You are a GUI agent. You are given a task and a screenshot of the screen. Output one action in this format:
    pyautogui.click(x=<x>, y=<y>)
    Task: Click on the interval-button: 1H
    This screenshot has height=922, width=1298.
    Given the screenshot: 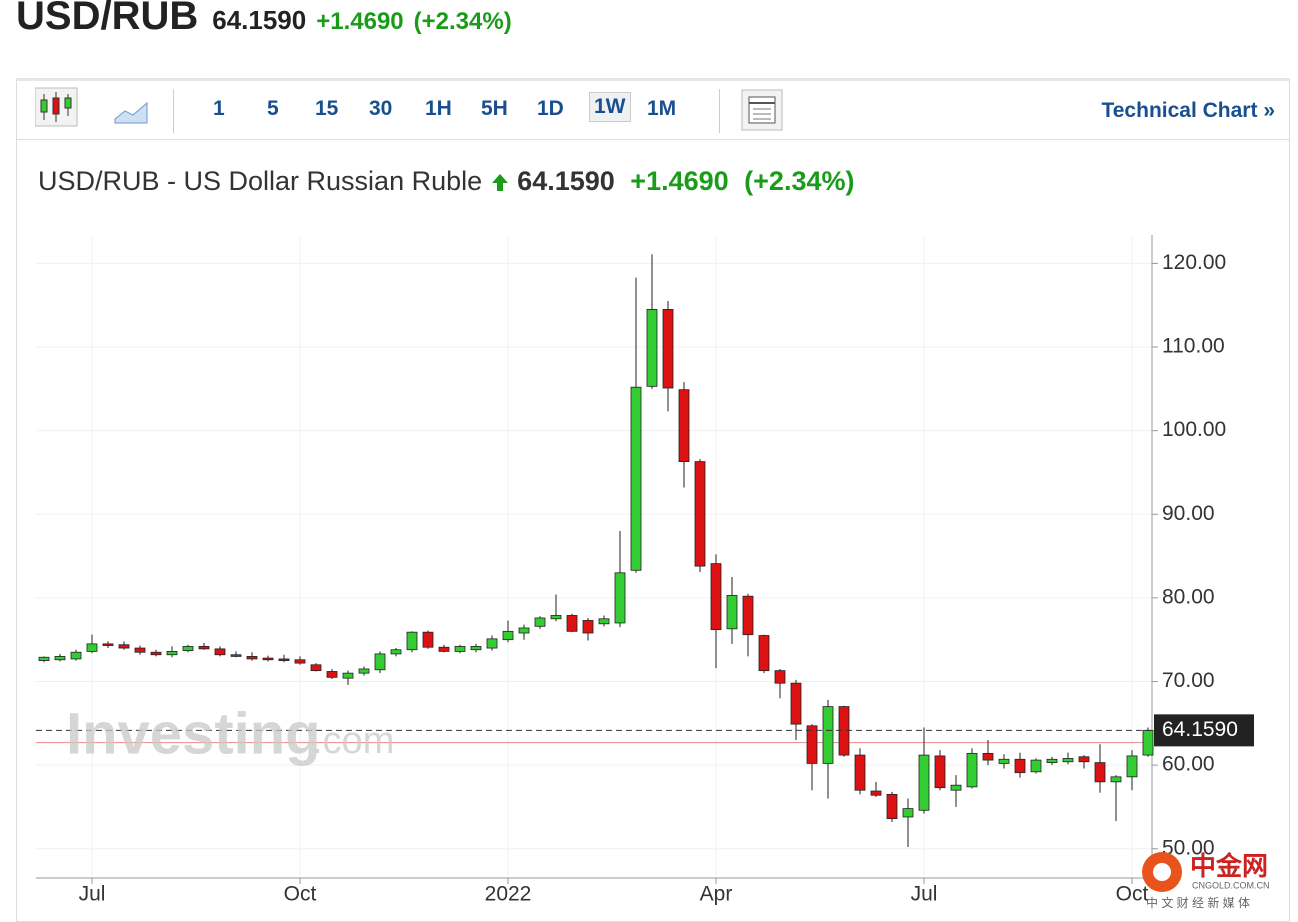 What is the action you would take?
    pyautogui.click(x=438, y=108)
    